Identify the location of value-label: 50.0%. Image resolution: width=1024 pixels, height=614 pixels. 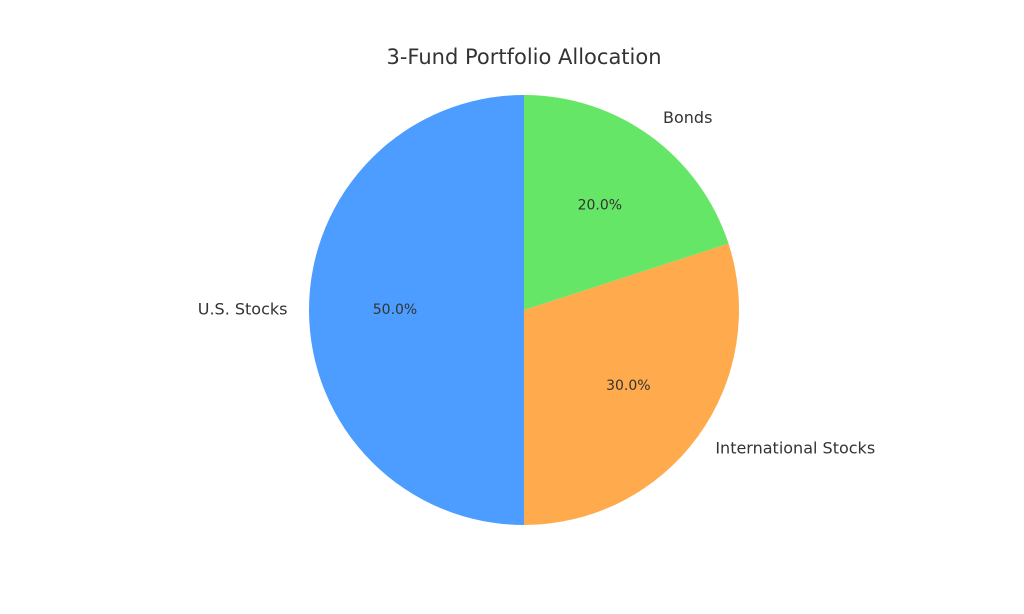
(395, 310).